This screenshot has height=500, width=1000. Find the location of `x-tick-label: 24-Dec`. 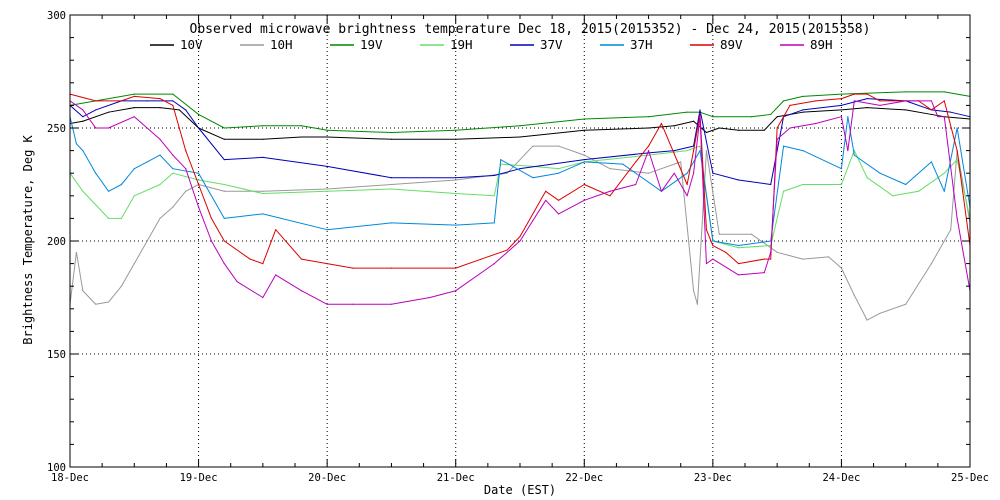

x-tick-label: 24-Dec is located at coordinates (841, 478).